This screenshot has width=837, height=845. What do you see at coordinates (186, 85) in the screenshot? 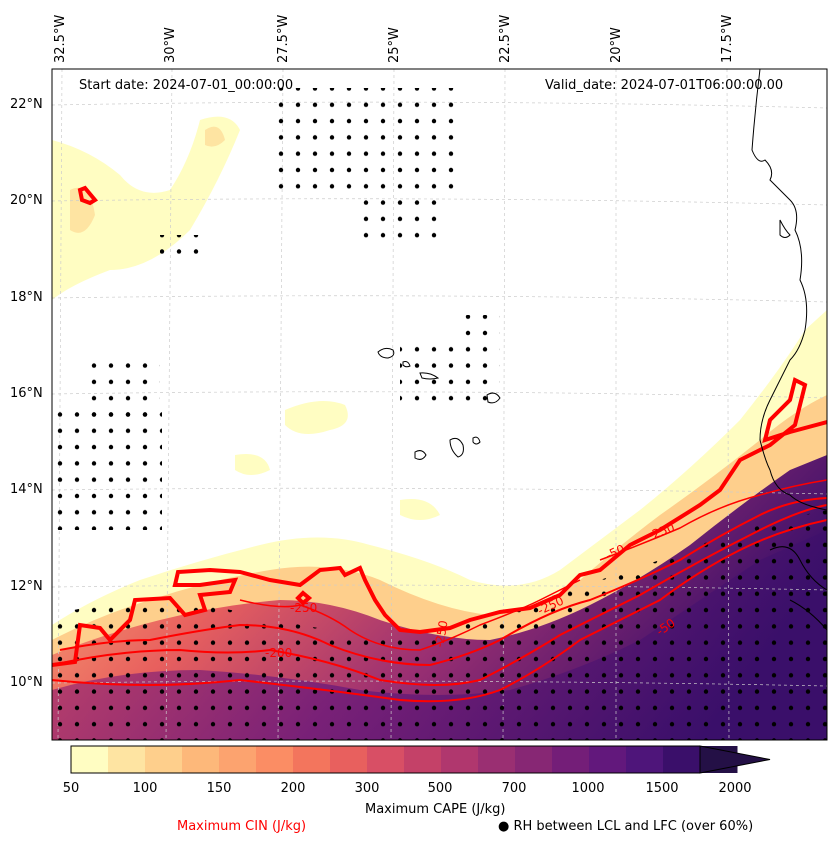
I see `start-date-label: Start date: 2024-07-01_00:00:00` at bounding box center [186, 85].